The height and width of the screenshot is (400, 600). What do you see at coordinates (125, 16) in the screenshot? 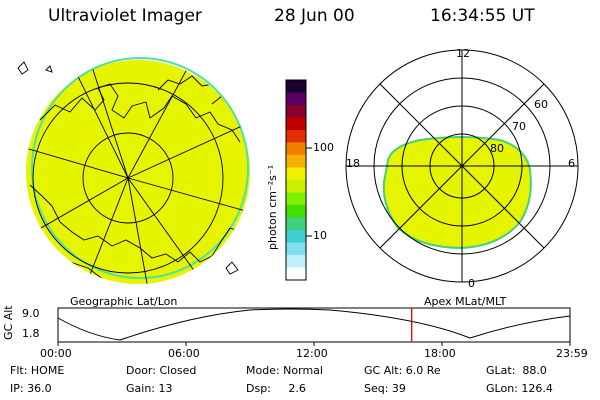
I see `app-title: Ultraviolet Imager` at bounding box center [125, 16].